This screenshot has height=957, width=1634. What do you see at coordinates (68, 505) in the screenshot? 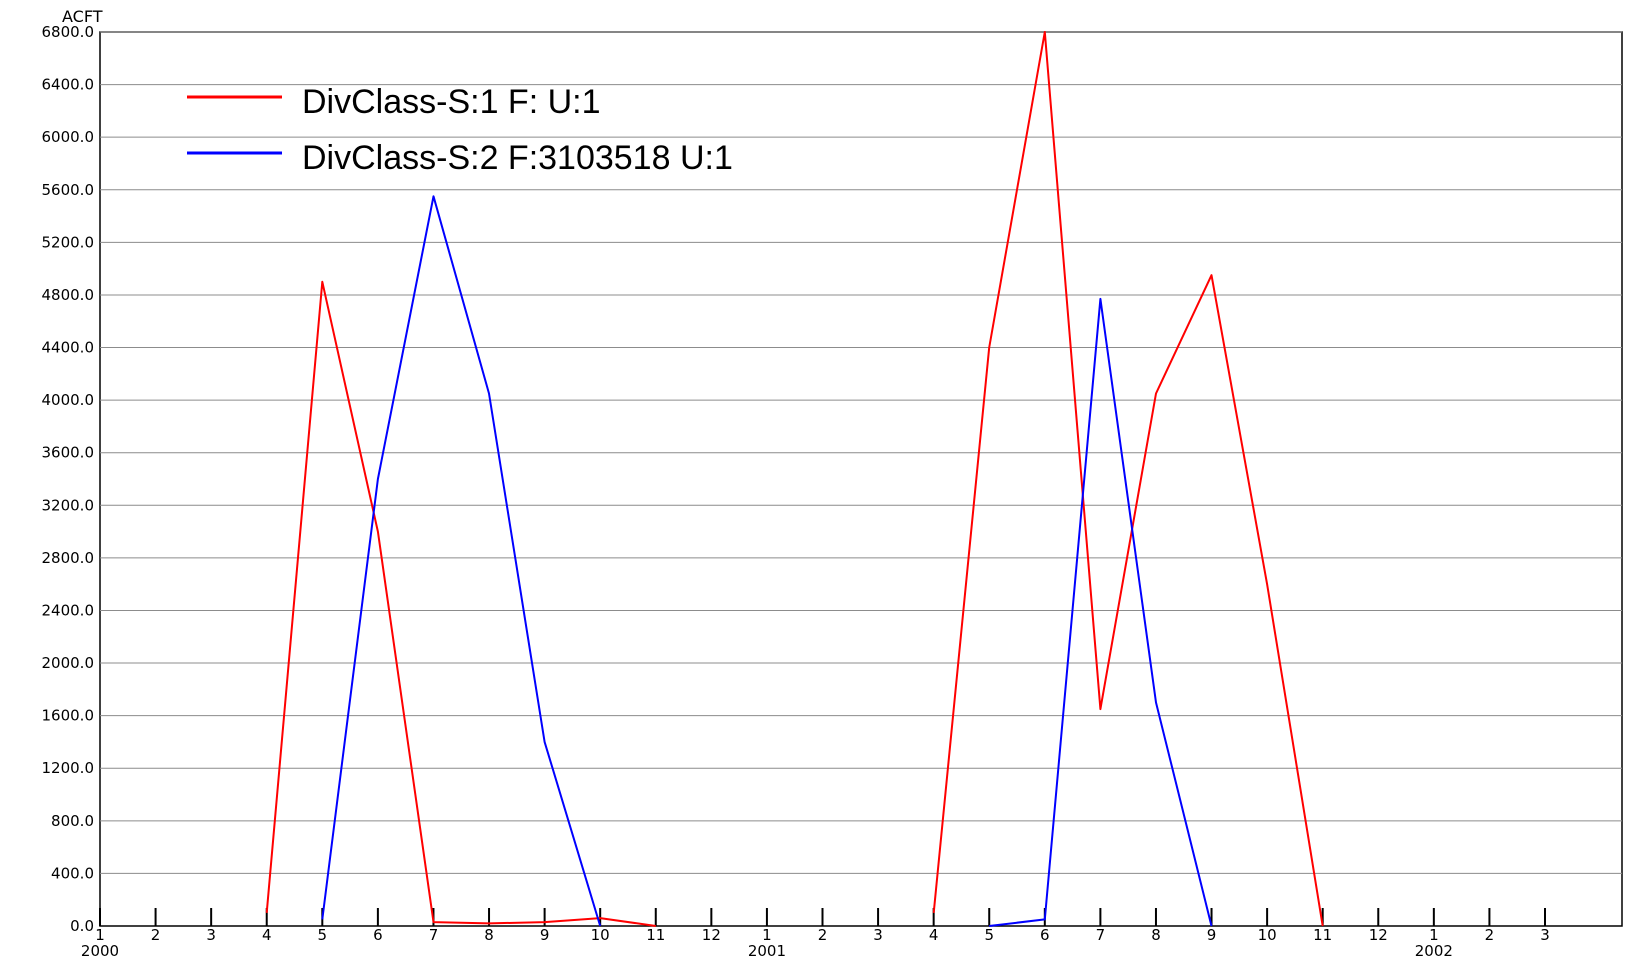
I see `y-tick-label: 3200.0` at bounding box center [68, 505].